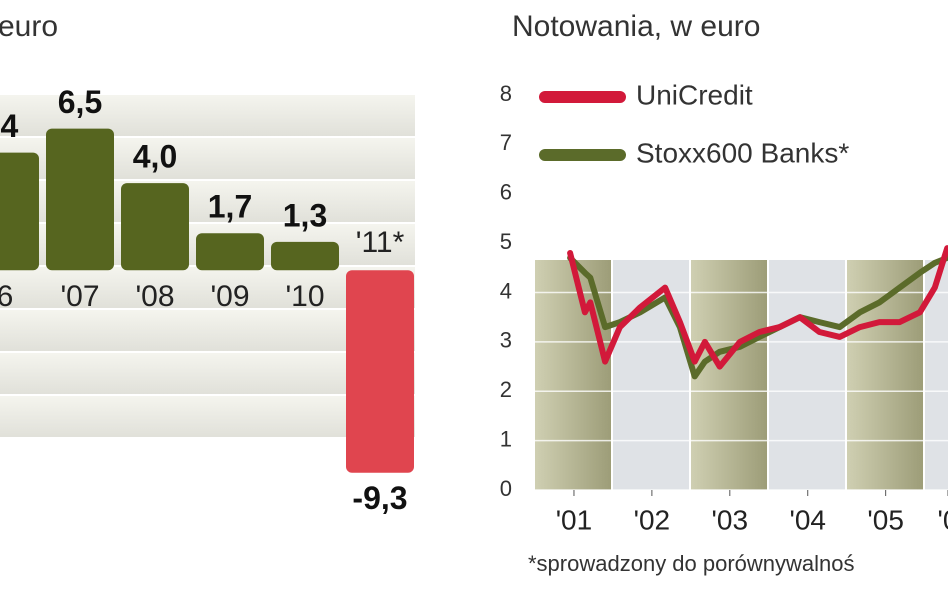 This screenshot has width=948, height=593. Describe the element at coordinates (154, 296) in the screenshot. I see `x-tick-label: '08` at that location.